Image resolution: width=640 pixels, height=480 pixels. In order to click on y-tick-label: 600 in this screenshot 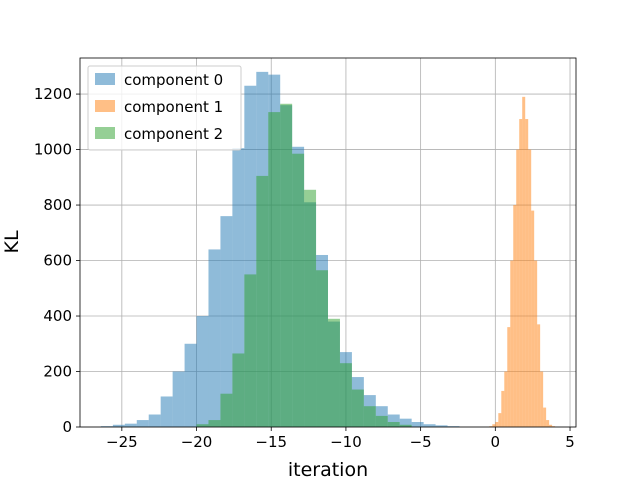, I will do `click(57, 261)`.